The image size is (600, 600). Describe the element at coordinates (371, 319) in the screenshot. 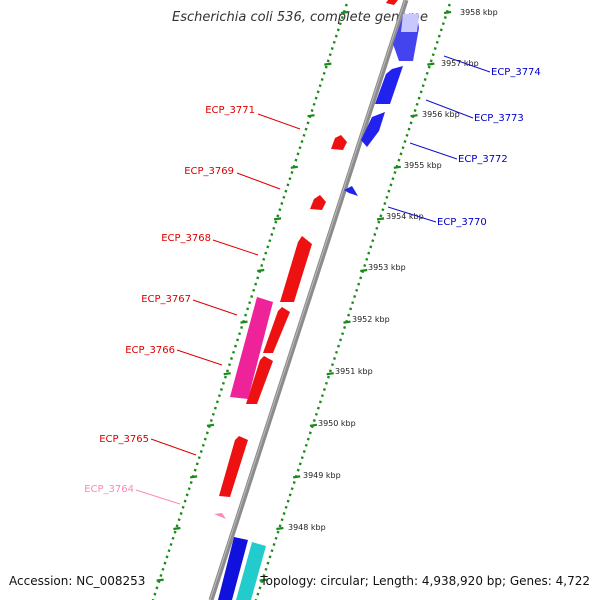

I see `scale-label: 3952 kbp` at that location.